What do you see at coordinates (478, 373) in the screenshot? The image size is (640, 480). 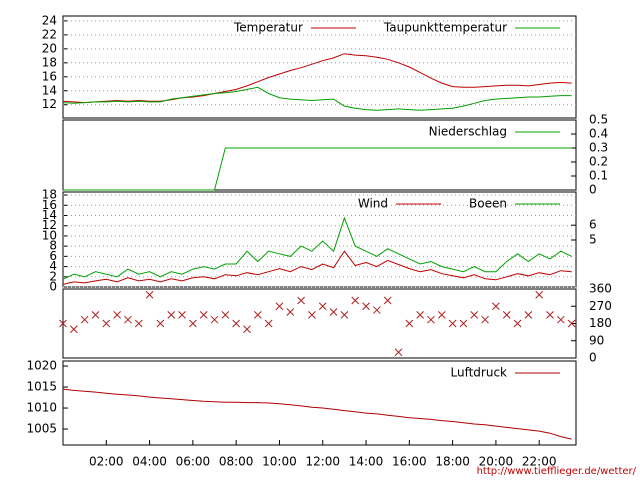 I see `legend-label: Luftdruck` at bounding box center [478, 373].